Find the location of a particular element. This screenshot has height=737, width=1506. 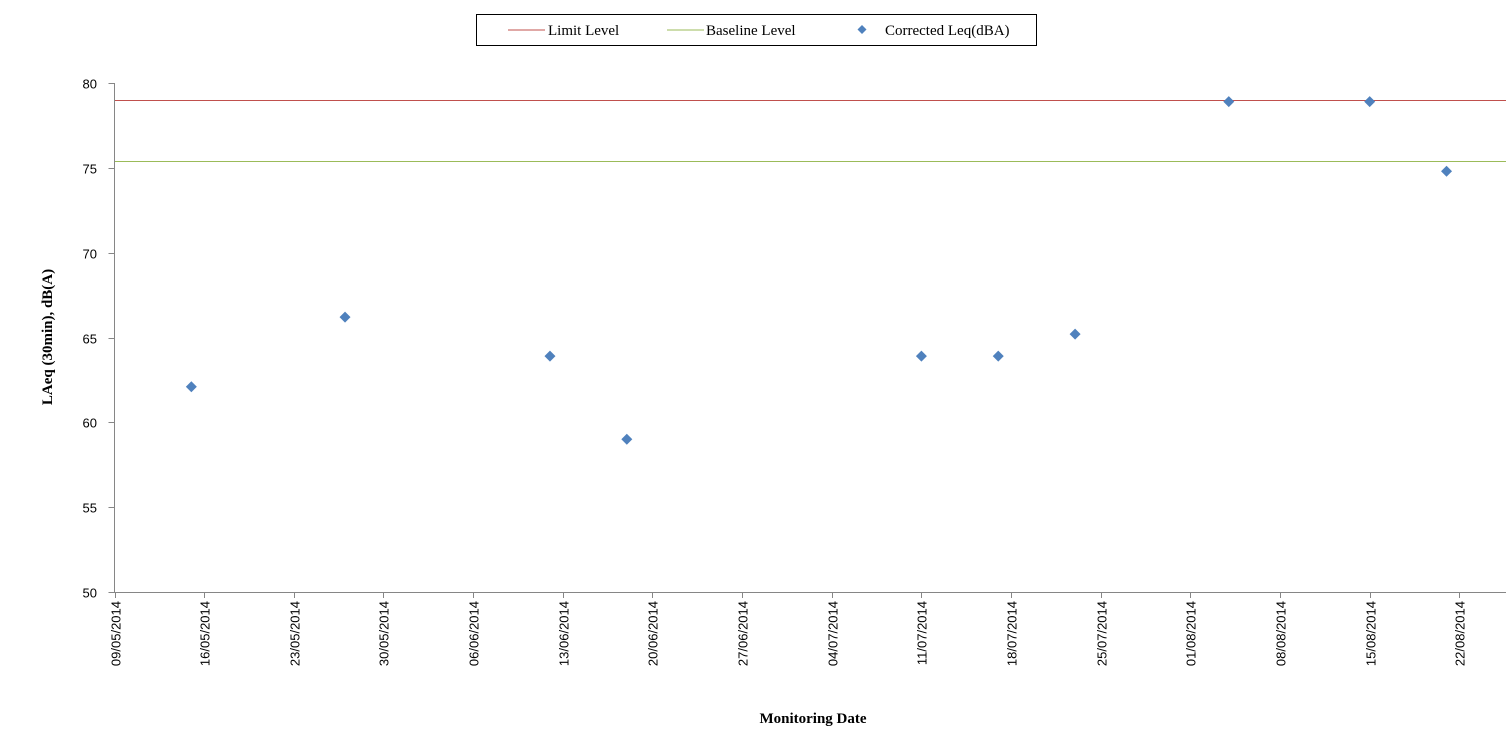

x-tick-label: 22/08/2014 is located at coordinates (1460, 633).